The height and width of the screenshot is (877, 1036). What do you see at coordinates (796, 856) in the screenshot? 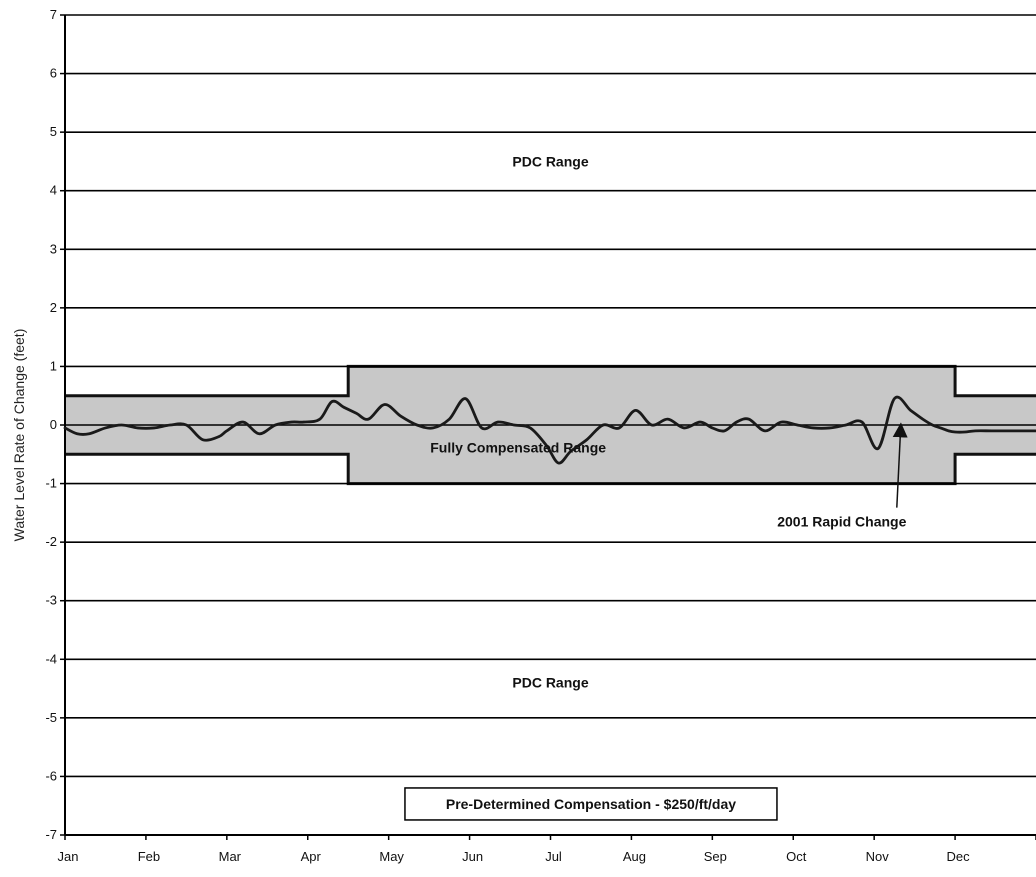
I see `x-tick-label: Oct` at bounding box center [796, 856].